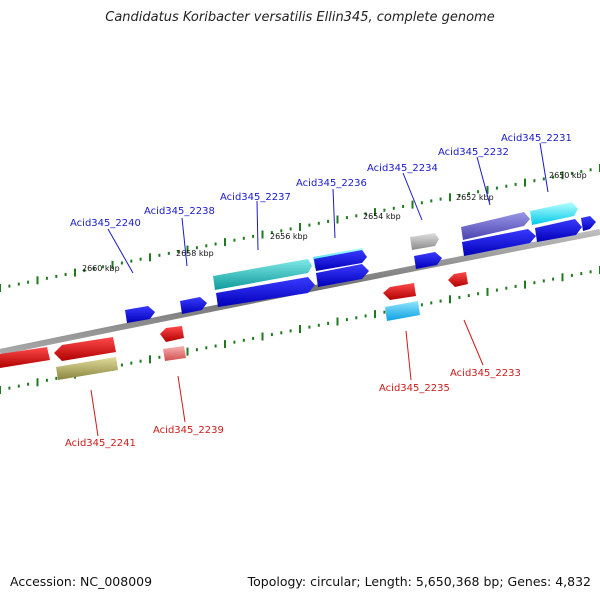  What do you see at coordinates (188, 430) in the screenshot?
I see `gene-label: Acid345_2239` at bounding box center [188, 430].